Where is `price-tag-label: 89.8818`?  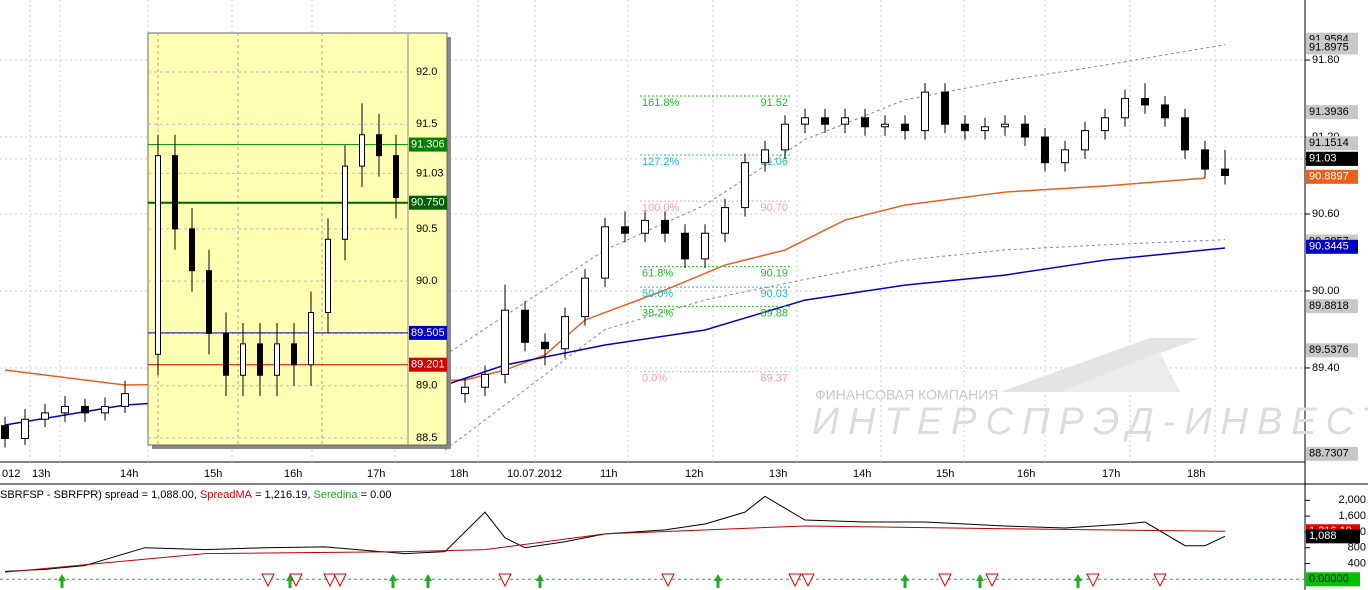
price-tag-label: 89.8818 is located at coordinates (1329, 306).